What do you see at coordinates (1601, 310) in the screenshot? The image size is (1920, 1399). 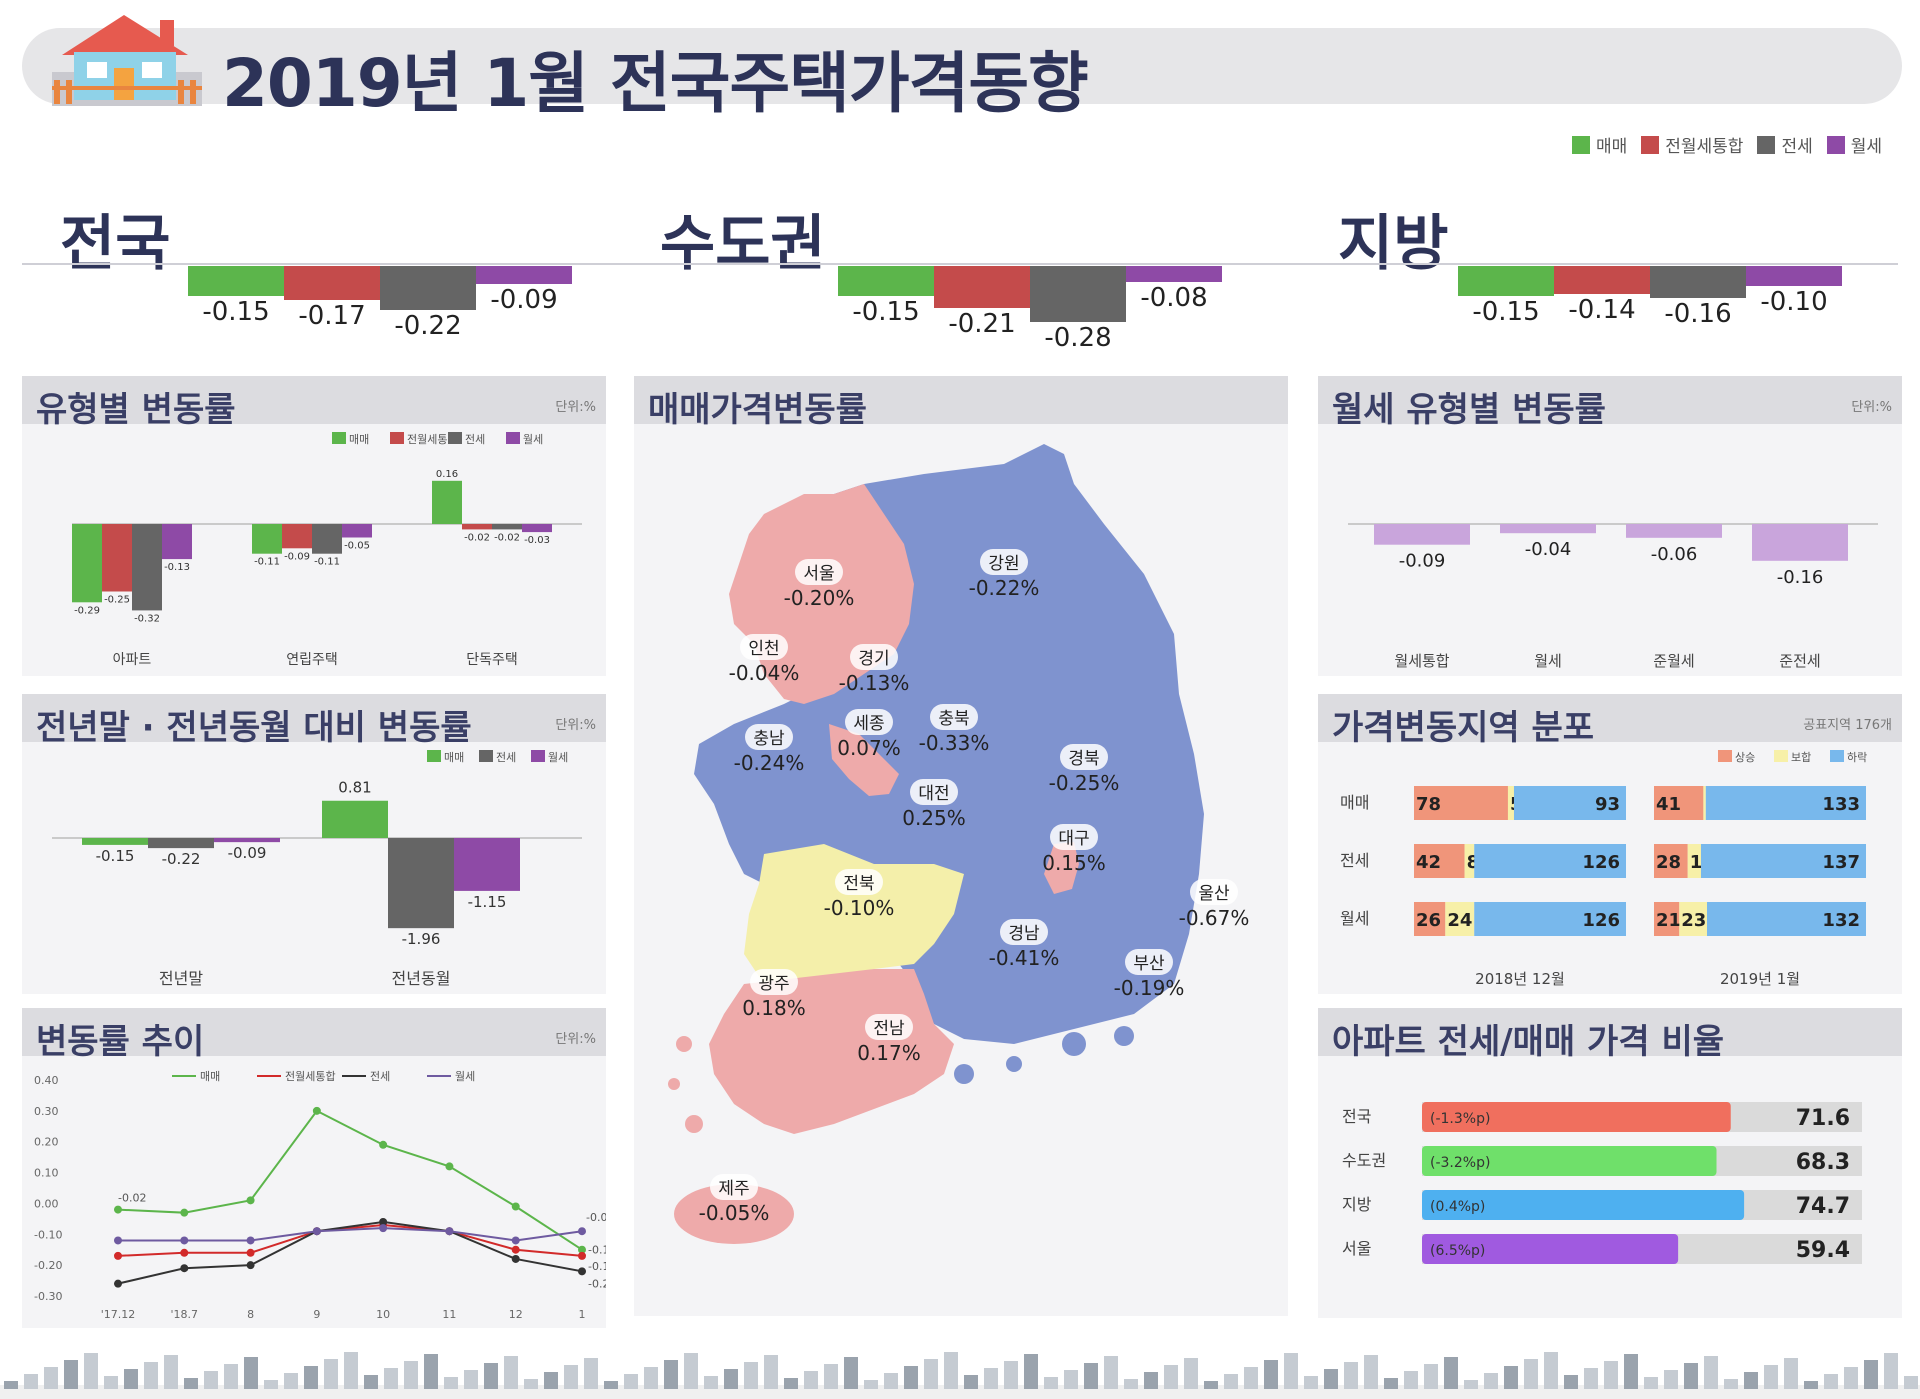 I see `data-label: -0.14` at bounding box center [1601, 310].